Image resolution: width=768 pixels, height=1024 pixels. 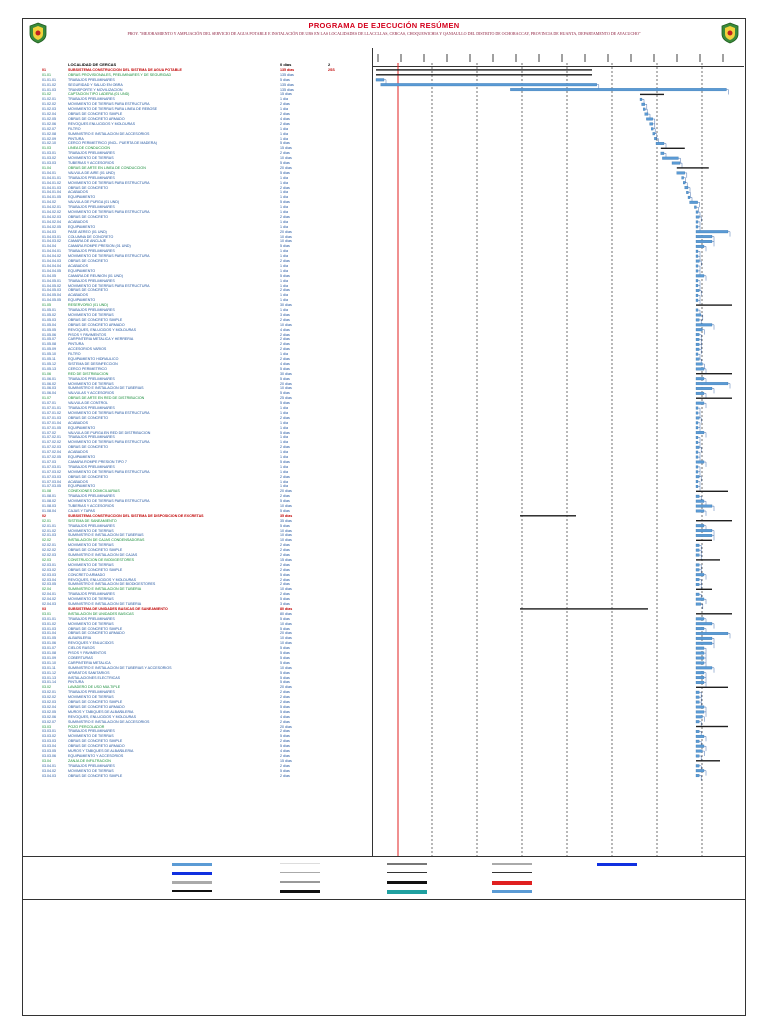 What do you see at coordinates (197, 727) in the screenshot?
I see `table-row: 03.03 POZO PERCOLADOR 20 días` at bounding box center [197, 727].